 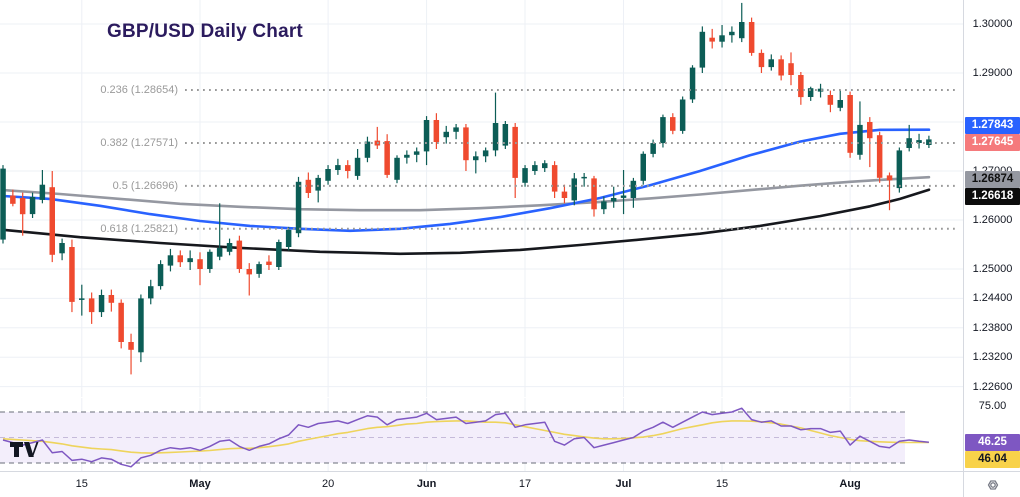 I want to click on fib-level-label: 0.5 (1.26696), so click(x=145, y=185).